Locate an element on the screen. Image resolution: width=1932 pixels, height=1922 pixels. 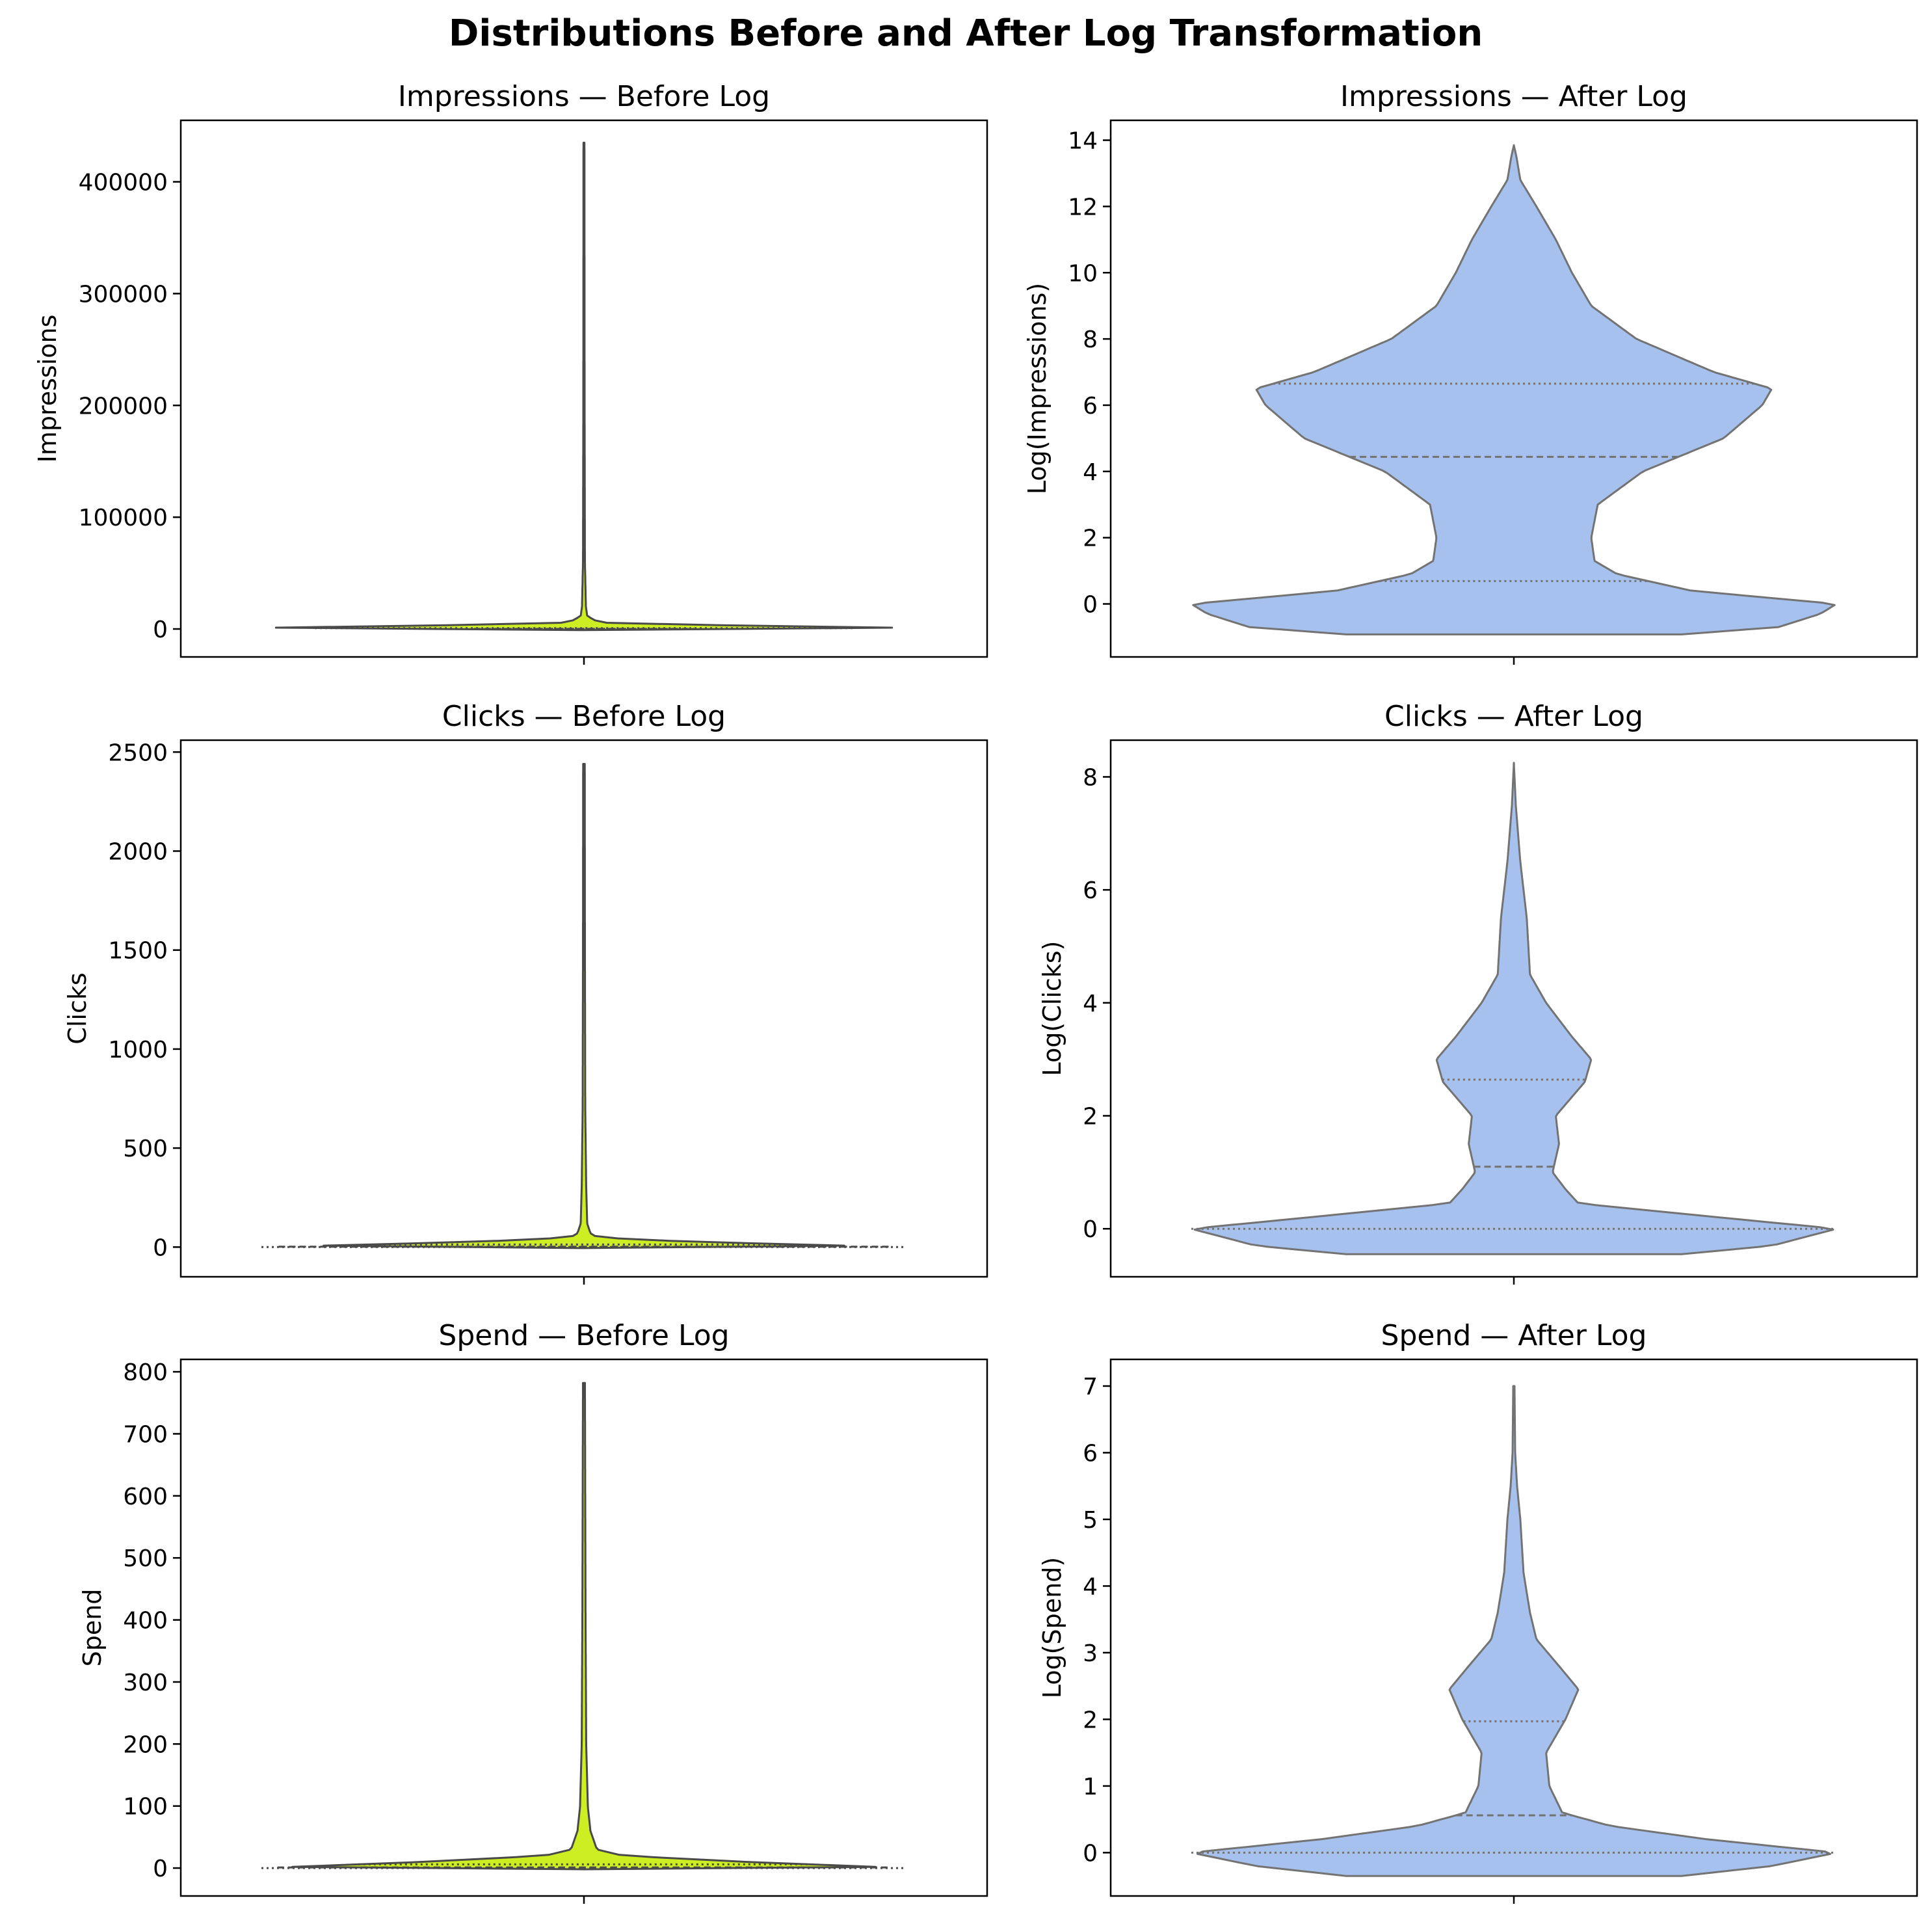
y-tick-label: 400 is located at coordinates (145, 1621).